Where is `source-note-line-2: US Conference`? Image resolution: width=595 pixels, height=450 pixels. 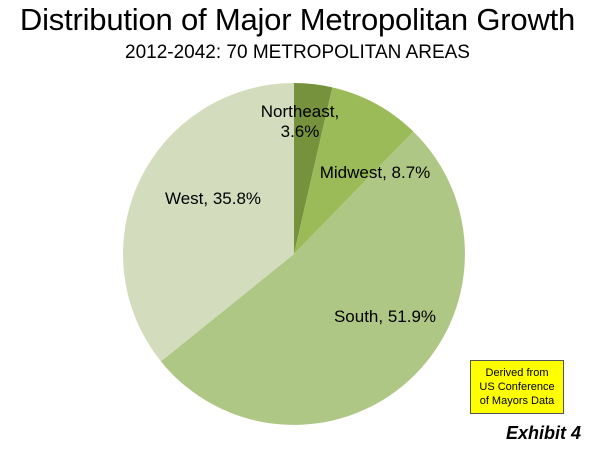
source-note-line-2: US Conference is located at coordinates (517, 387).